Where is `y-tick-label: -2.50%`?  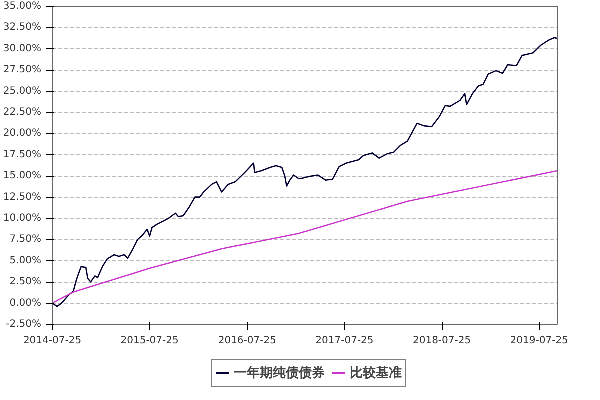
y-tick-label: -2.50% is located at coordinates (24, 324).